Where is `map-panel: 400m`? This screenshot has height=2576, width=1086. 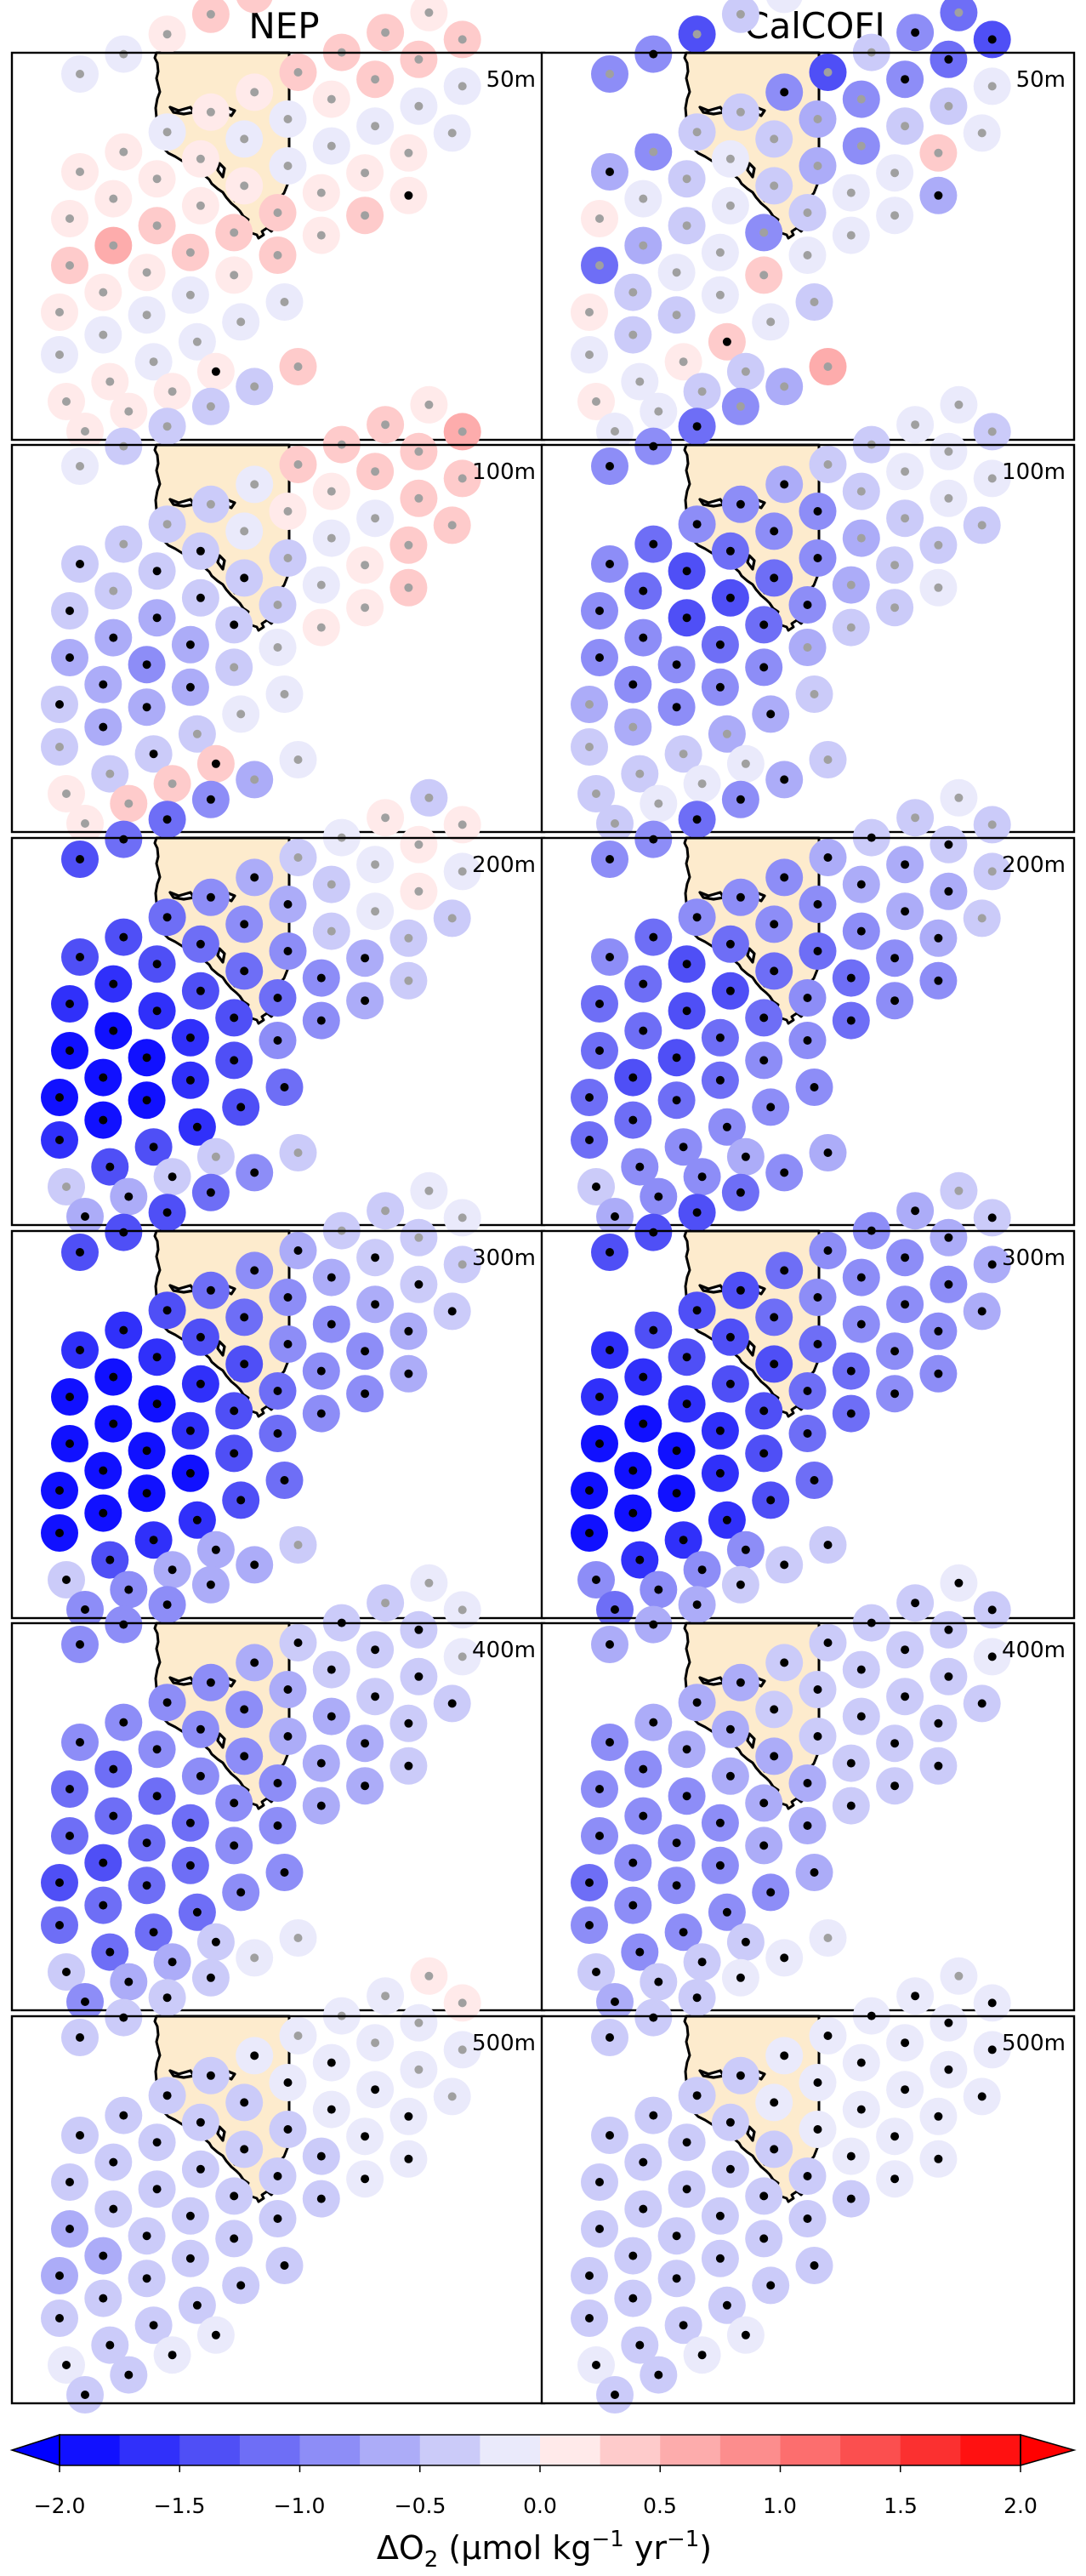
map-panel: 400m is located at coordinates (808, 1773).